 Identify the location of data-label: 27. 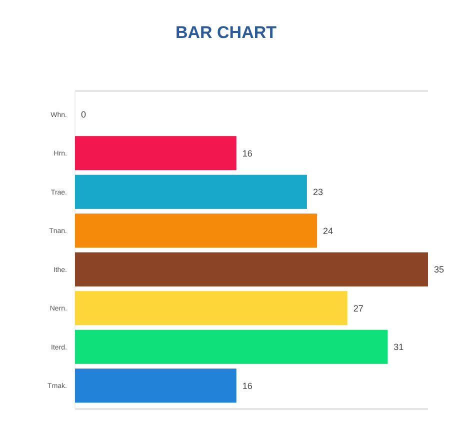
(358, 308).